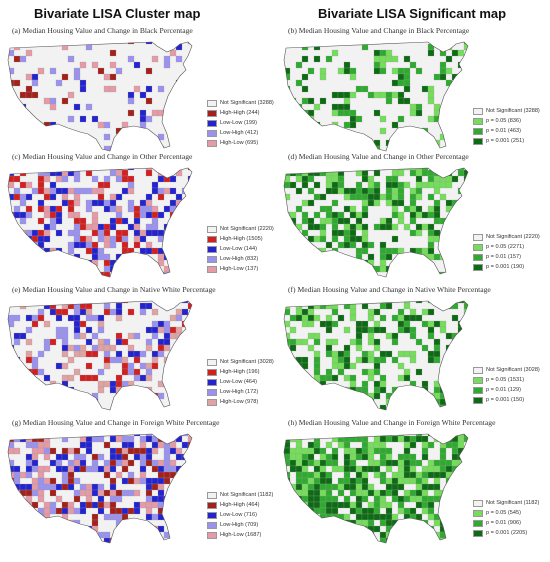 This screenshot has height=562, width=550. What do you see at coordinates (212, 143) in the screenshot?
I see `legend-swatch` at bounding box center [212, 143].